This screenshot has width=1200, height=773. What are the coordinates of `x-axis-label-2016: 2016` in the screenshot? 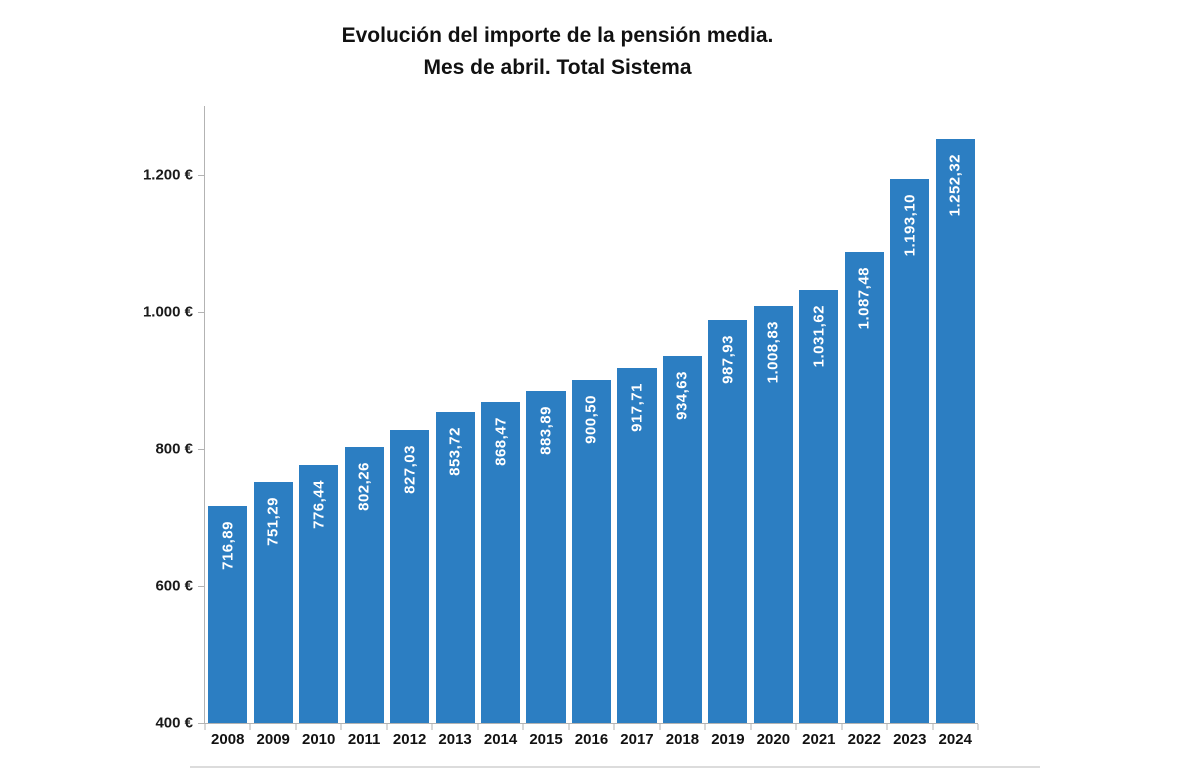 It's located at (591, 739).